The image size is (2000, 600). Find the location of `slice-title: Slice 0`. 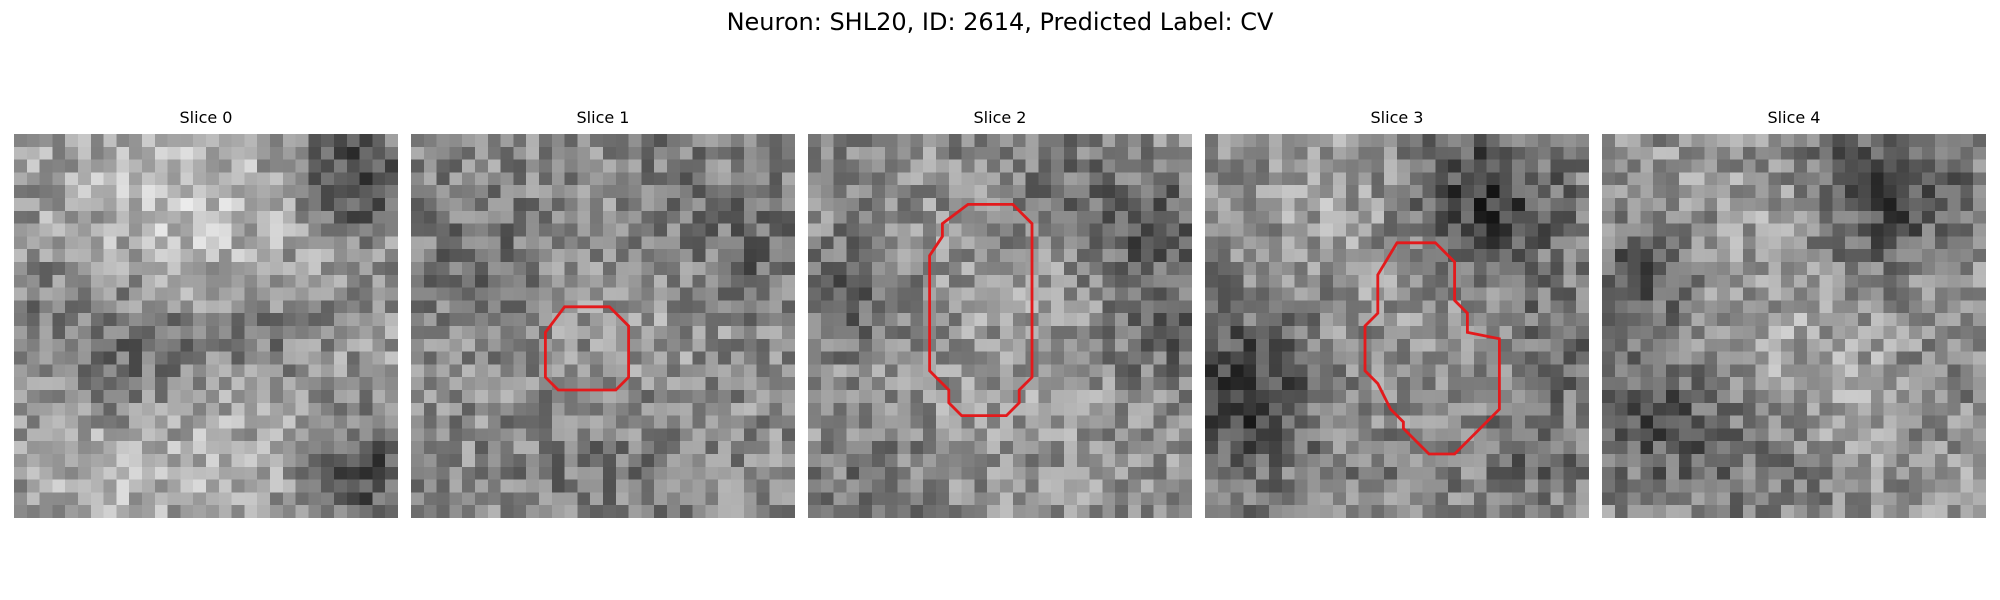

slice-title: Slice 0 is located at coordinates (206, 117).